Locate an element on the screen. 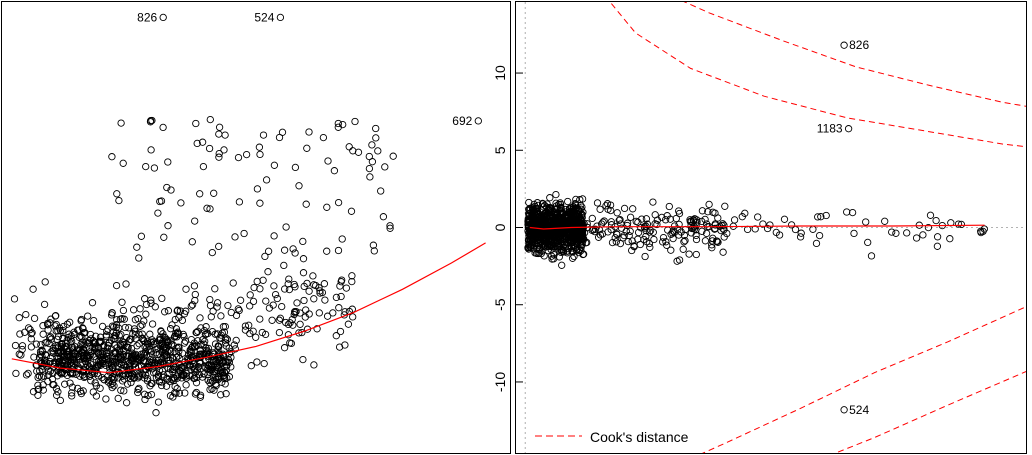 This screenshot has height=455, width=1032. y-tick-label: 10 is located at coordinates (500, 73).